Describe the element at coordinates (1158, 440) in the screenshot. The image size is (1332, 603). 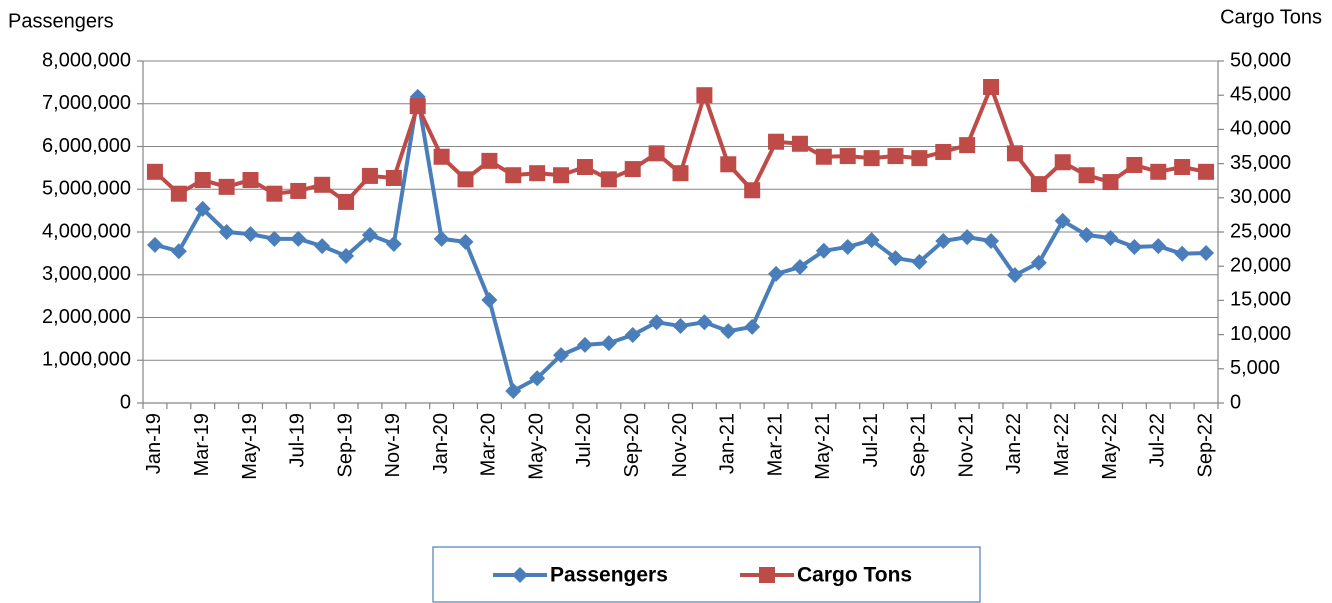
I see `x-tick-label: Jul-22` at that location.